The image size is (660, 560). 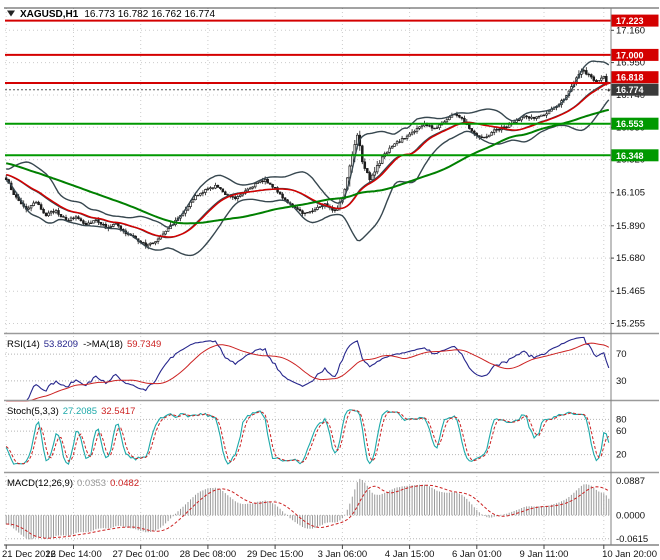 What do you see at coordinates (629, 554) in the screenshot?
I see `time-axis-label: 10 Jan 20:00` at bounding box center [629, 554].